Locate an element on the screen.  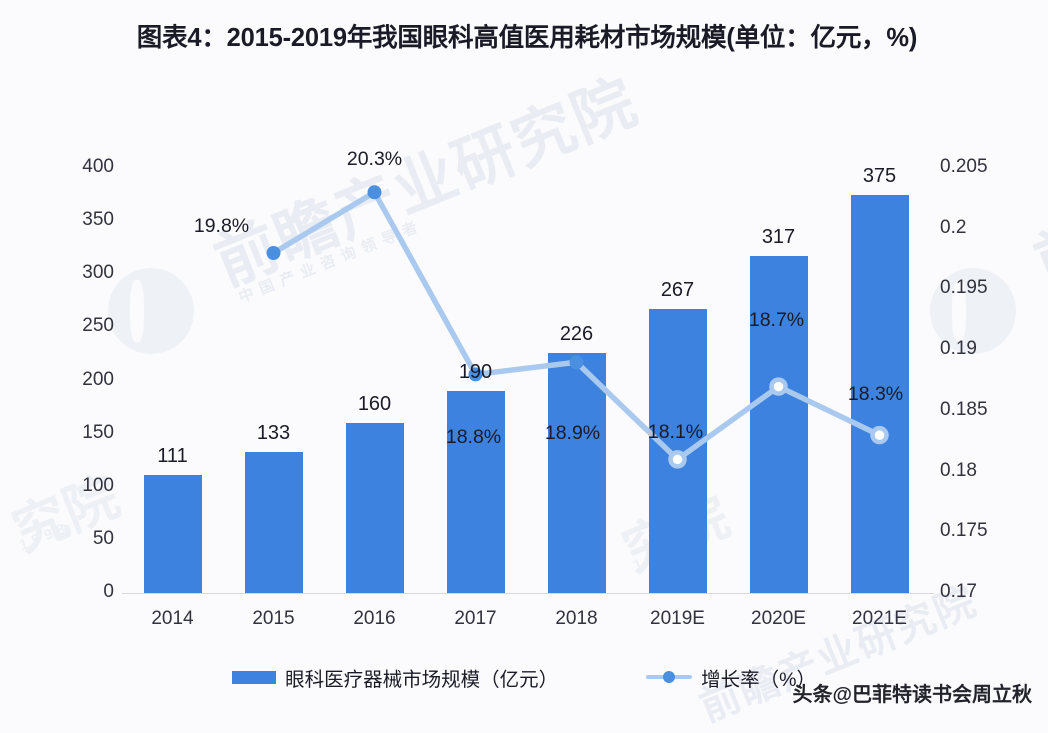
legend-line-label: 增长率（%） is located at coordinates (758, 679).